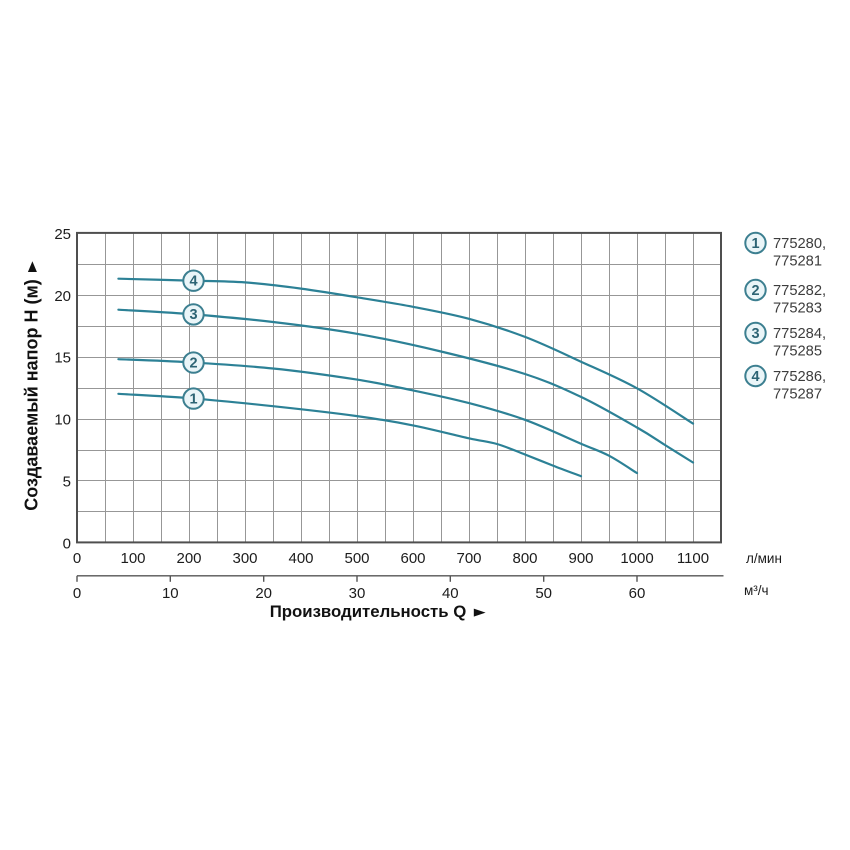  What do you see at coordinates (468, 558) in the screenshot?
I see `svg-text: 700` at bounding box center [468, 558].